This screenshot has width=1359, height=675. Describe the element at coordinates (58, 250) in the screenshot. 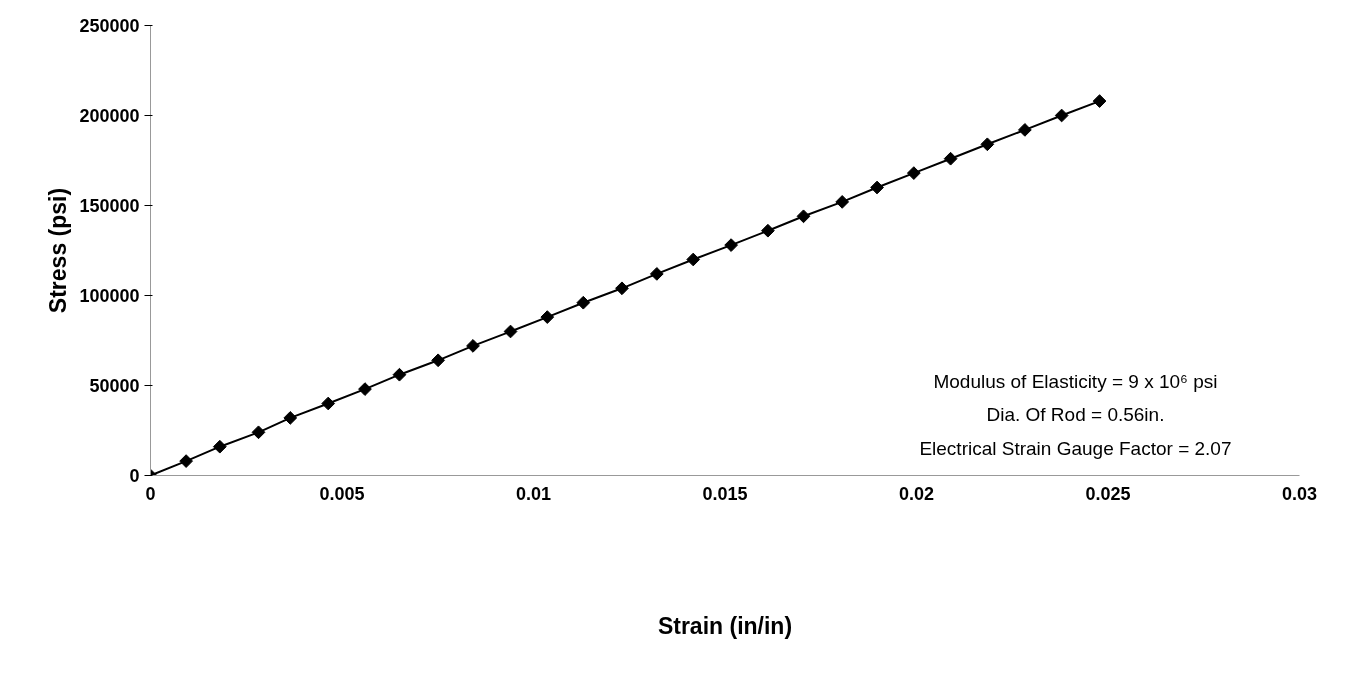

I see `y-axis-title: Stress (psi)` at that location.